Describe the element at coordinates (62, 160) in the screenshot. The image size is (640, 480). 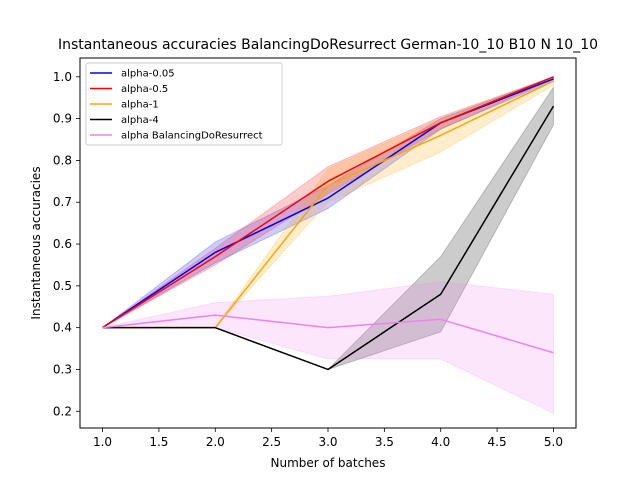
I see `y-tick-label: 0.8` at that location.